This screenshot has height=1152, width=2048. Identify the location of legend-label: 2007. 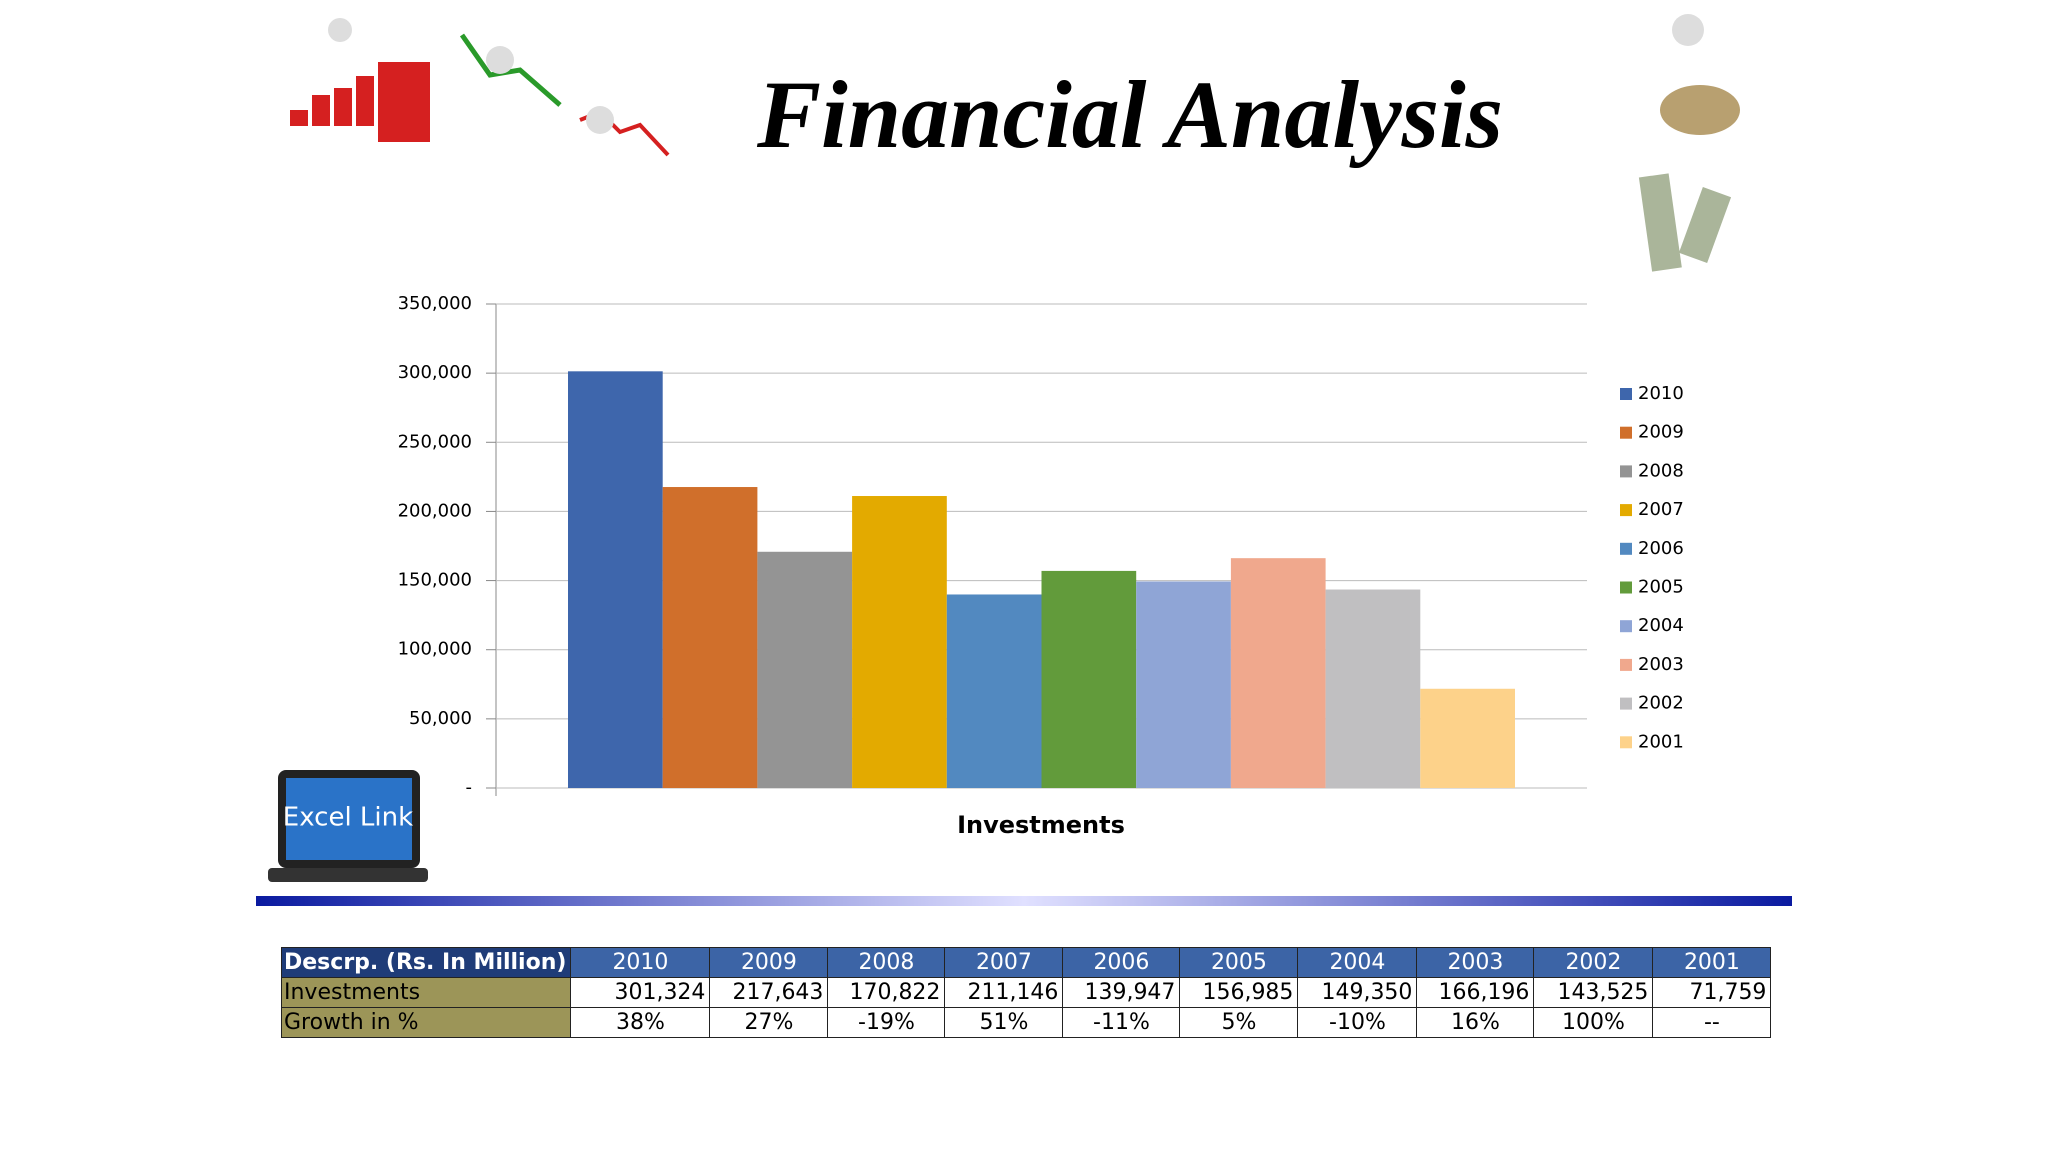
(1661, 509).